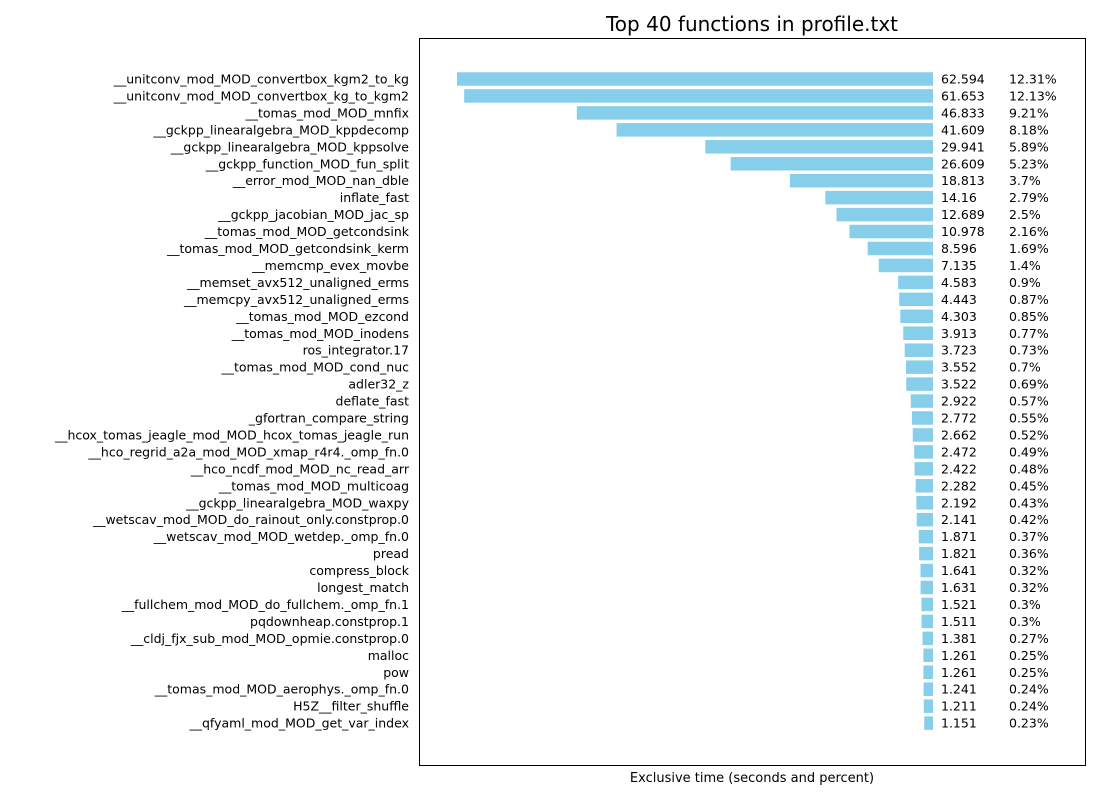 Image resolution: width=1100 pixels, height=800 pixels. I want to click on value-label: 7.135, so click(959, 265).